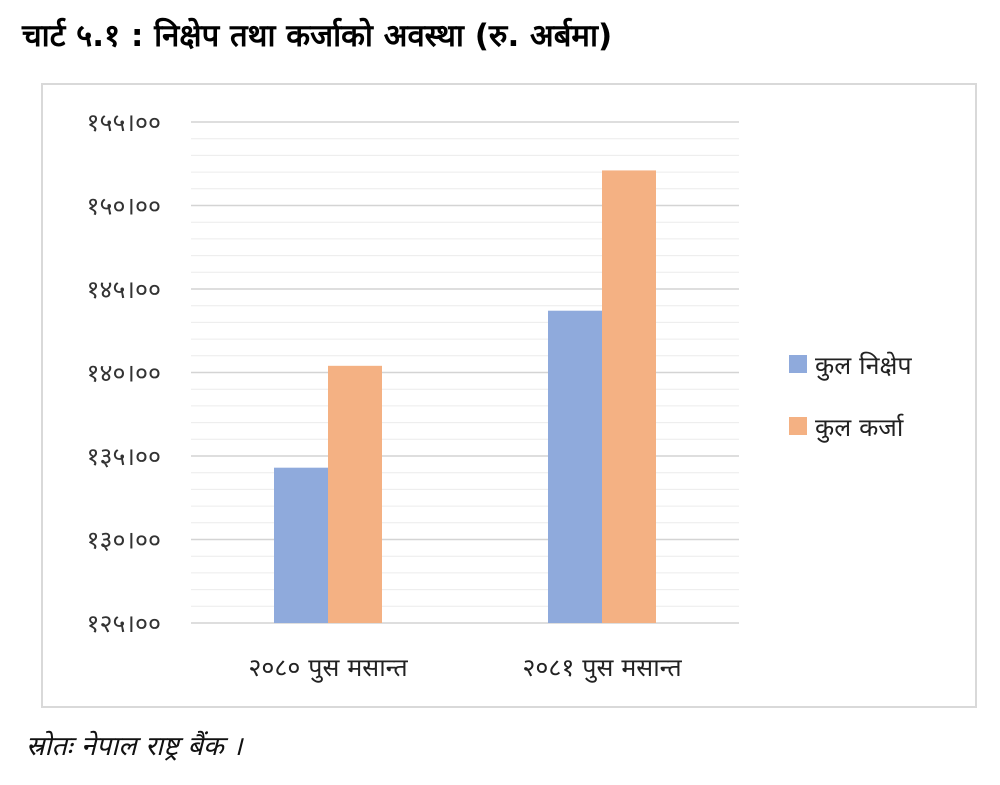 The image size is (1000, 785). I want to click on source-note: स्रोतः नेपाल राष्ट्र बैंक ।, so click(134, 746).